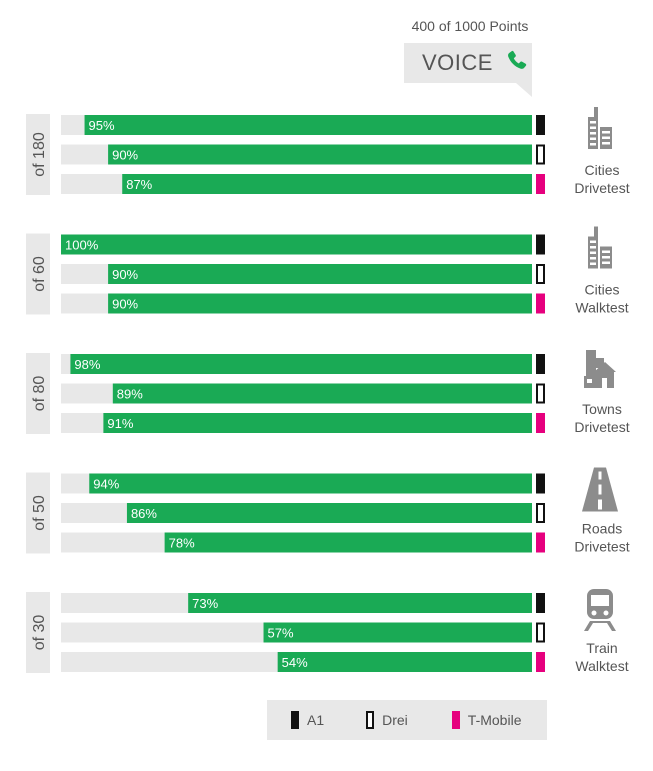 The image size is (653, 771). I want to click on header-category-badge: VOICE, so click(468, 63).